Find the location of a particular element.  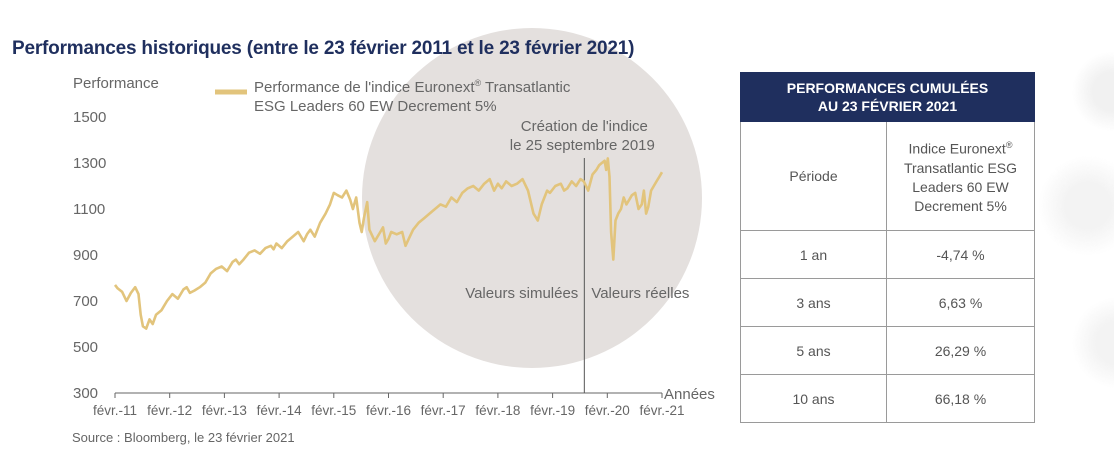

y-tick-label: 1500 is located at coordinates (89, 117).